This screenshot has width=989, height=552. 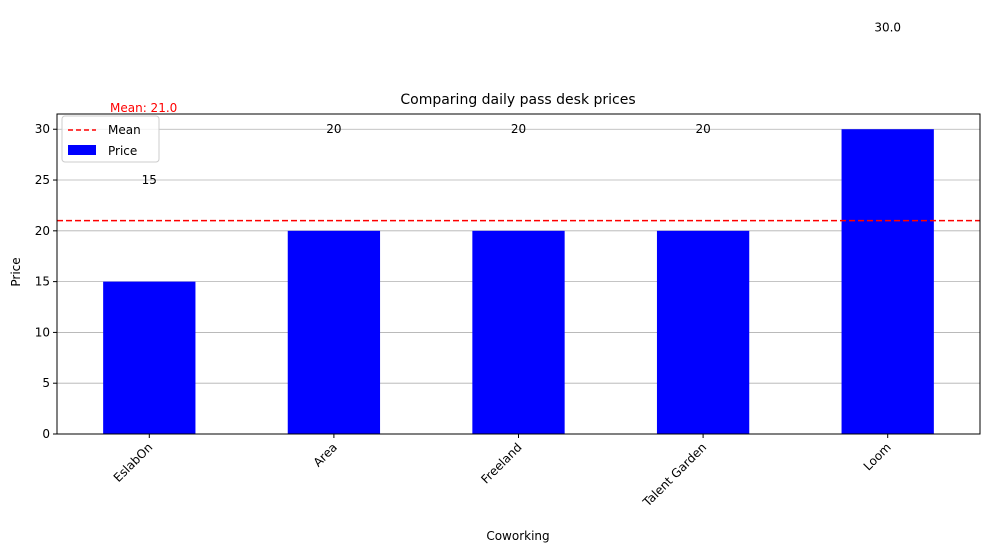 I want to click on legend-mean-label: Mean, so click(x=124, y=130).